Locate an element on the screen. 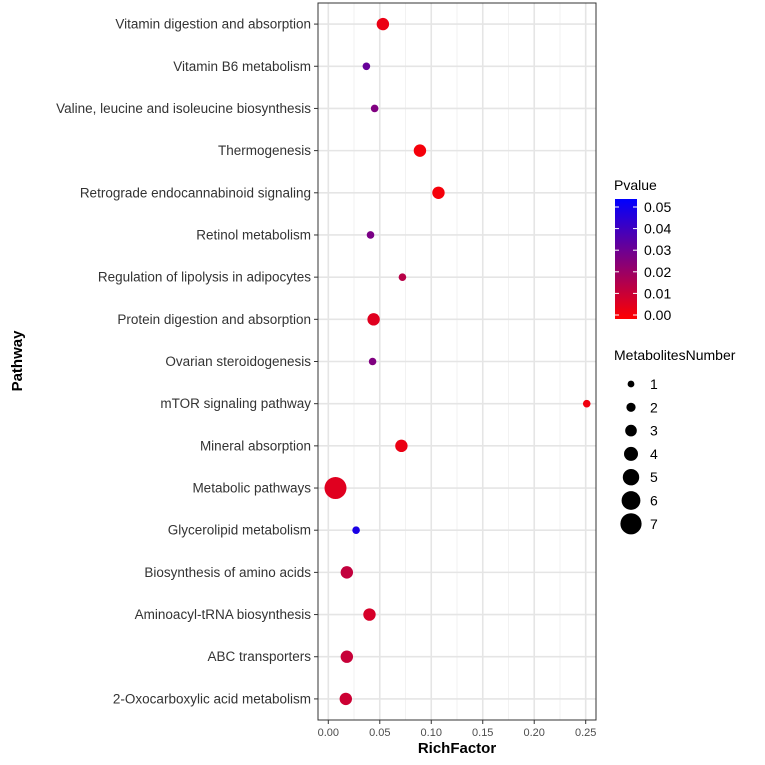  size-legend-label: 1 is located at coordinates (654, 384).